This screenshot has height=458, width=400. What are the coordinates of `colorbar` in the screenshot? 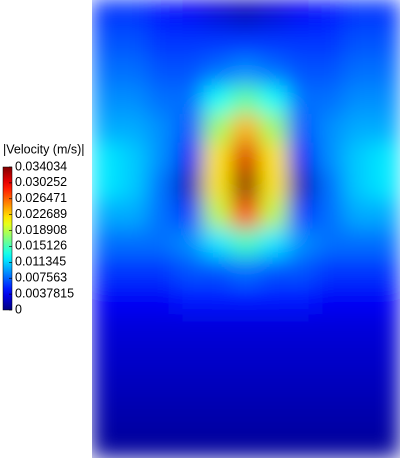 It's located at (7, 238).